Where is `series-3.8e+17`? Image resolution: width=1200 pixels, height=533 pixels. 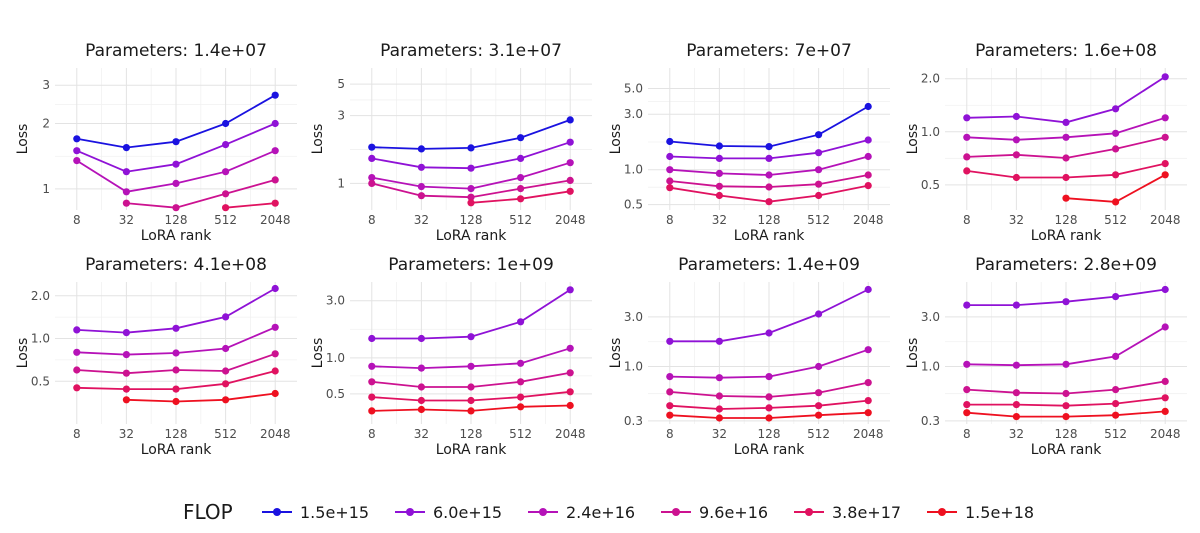 series-3.8e+17 is located at coordinates (250, 205).